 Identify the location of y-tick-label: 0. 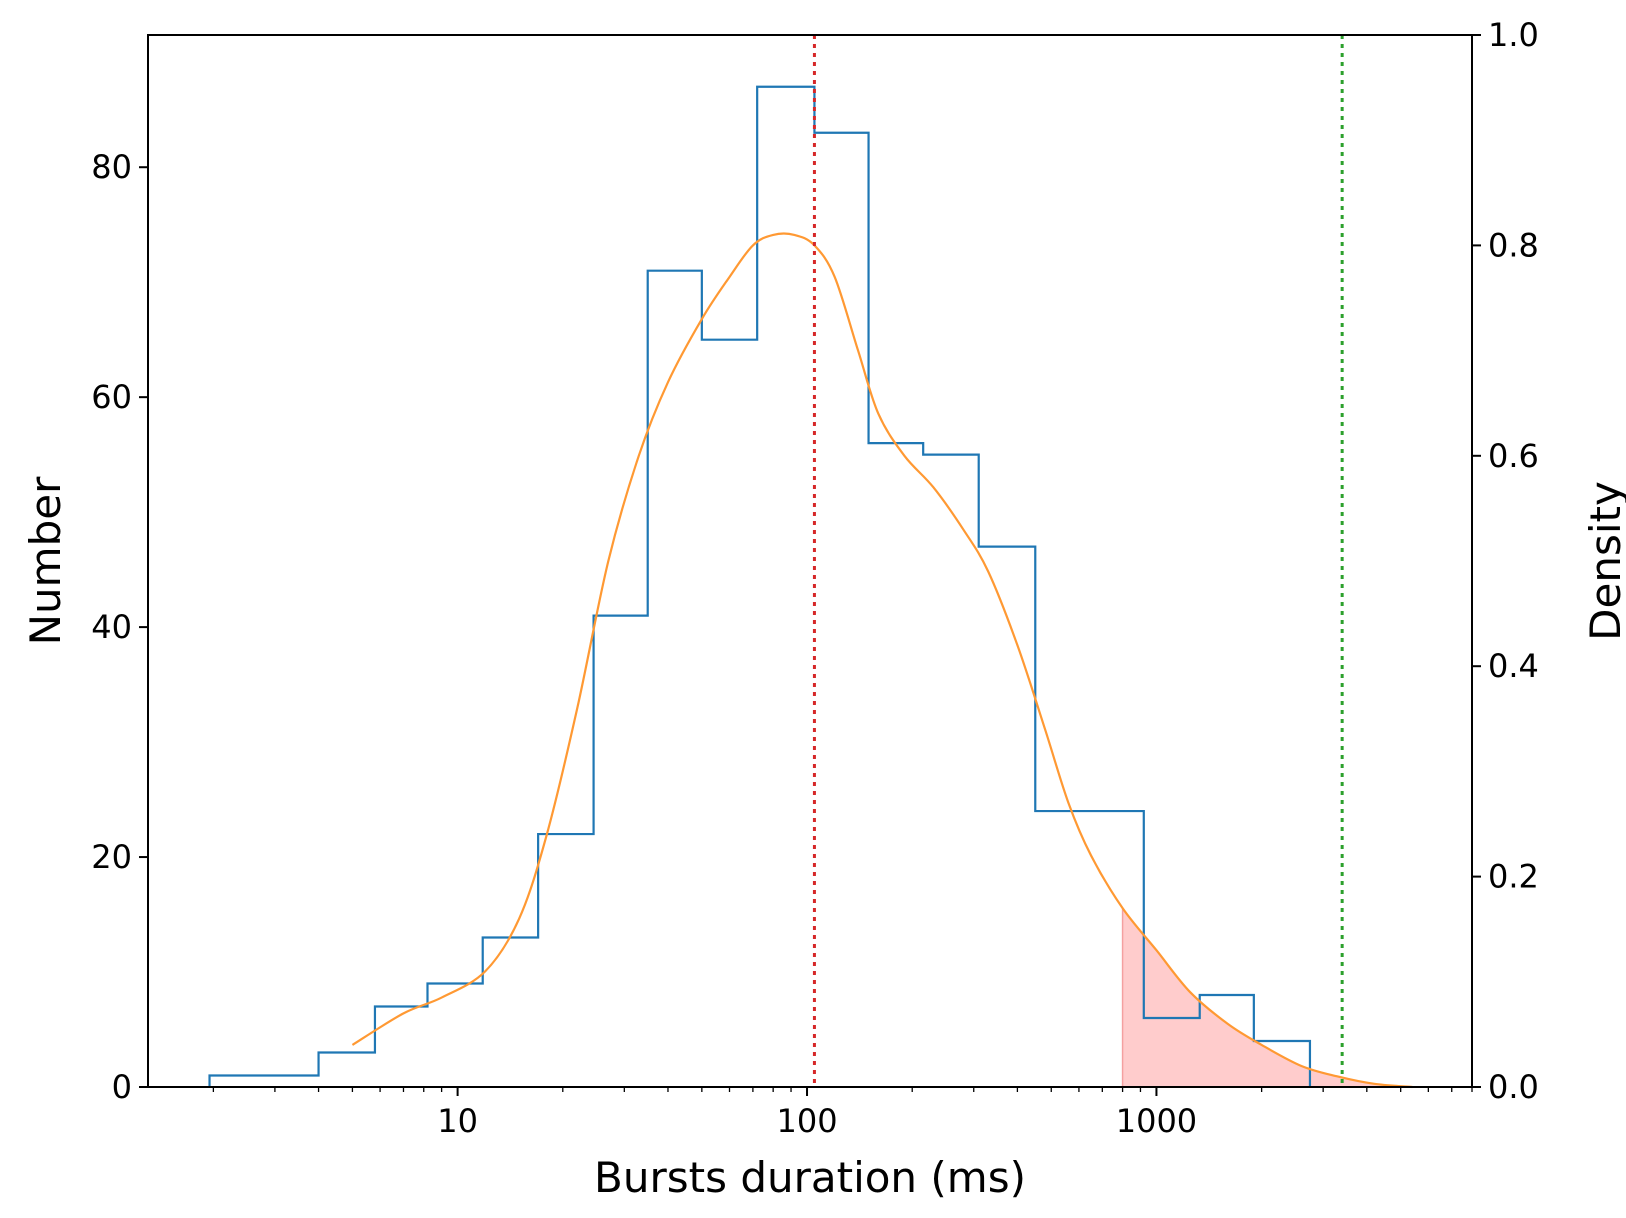
(122, 1087).